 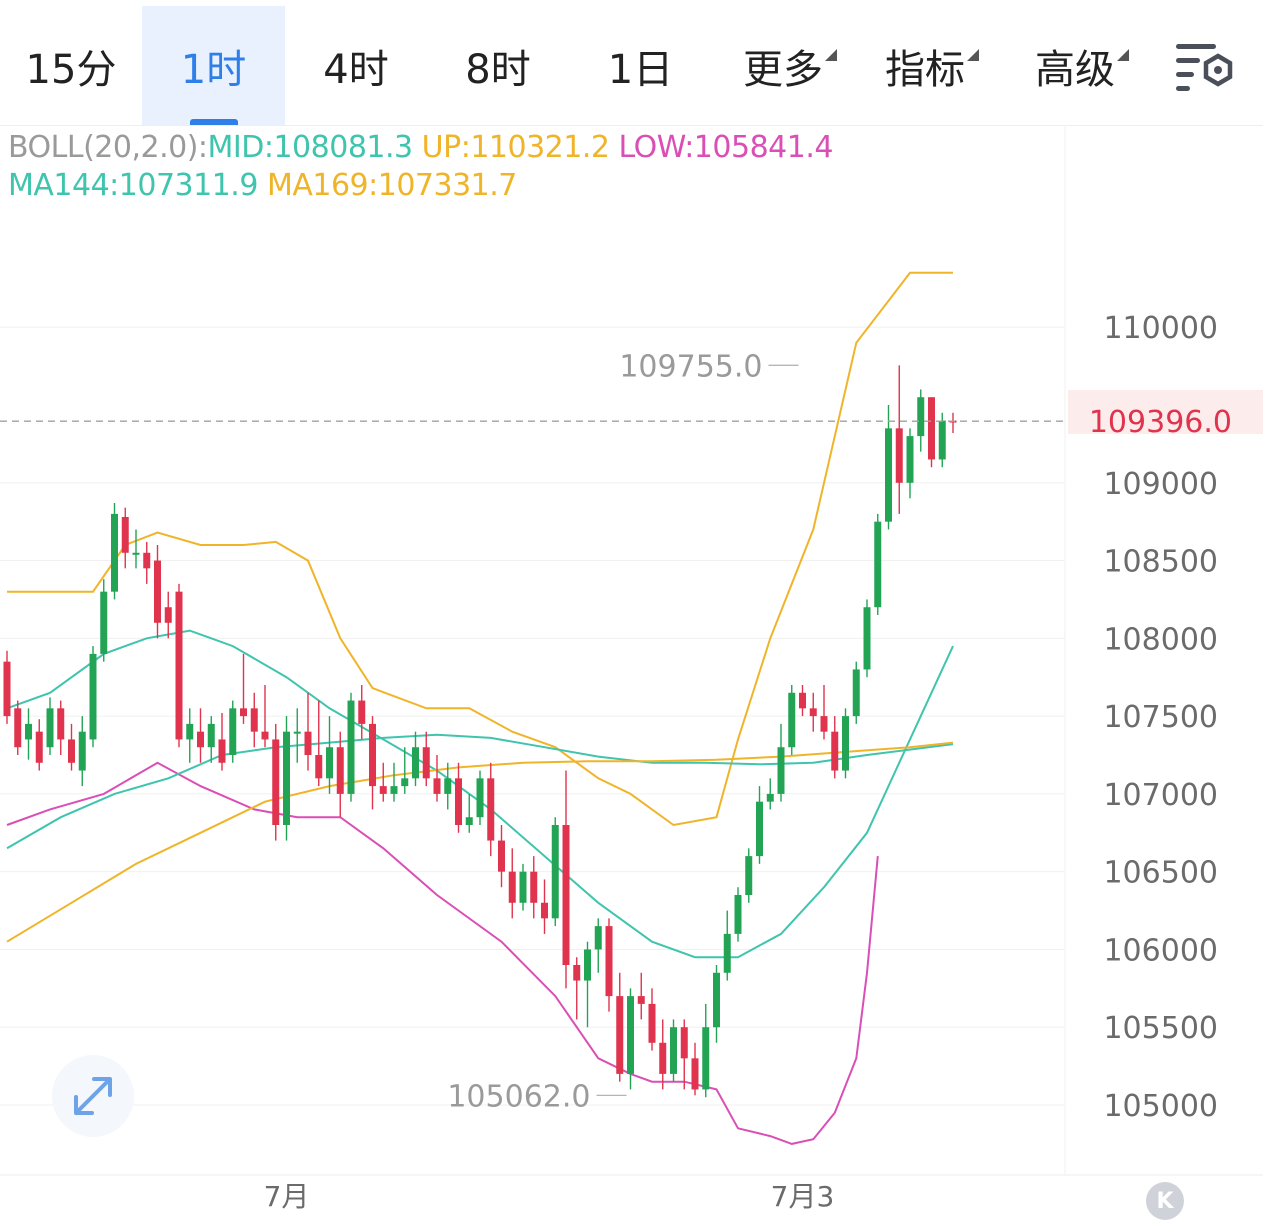 What do you see at coordinates (518, 1096) in the screenshot?
I see `low-annotation-label: 105062.0` at bounding box center [518, 1096].